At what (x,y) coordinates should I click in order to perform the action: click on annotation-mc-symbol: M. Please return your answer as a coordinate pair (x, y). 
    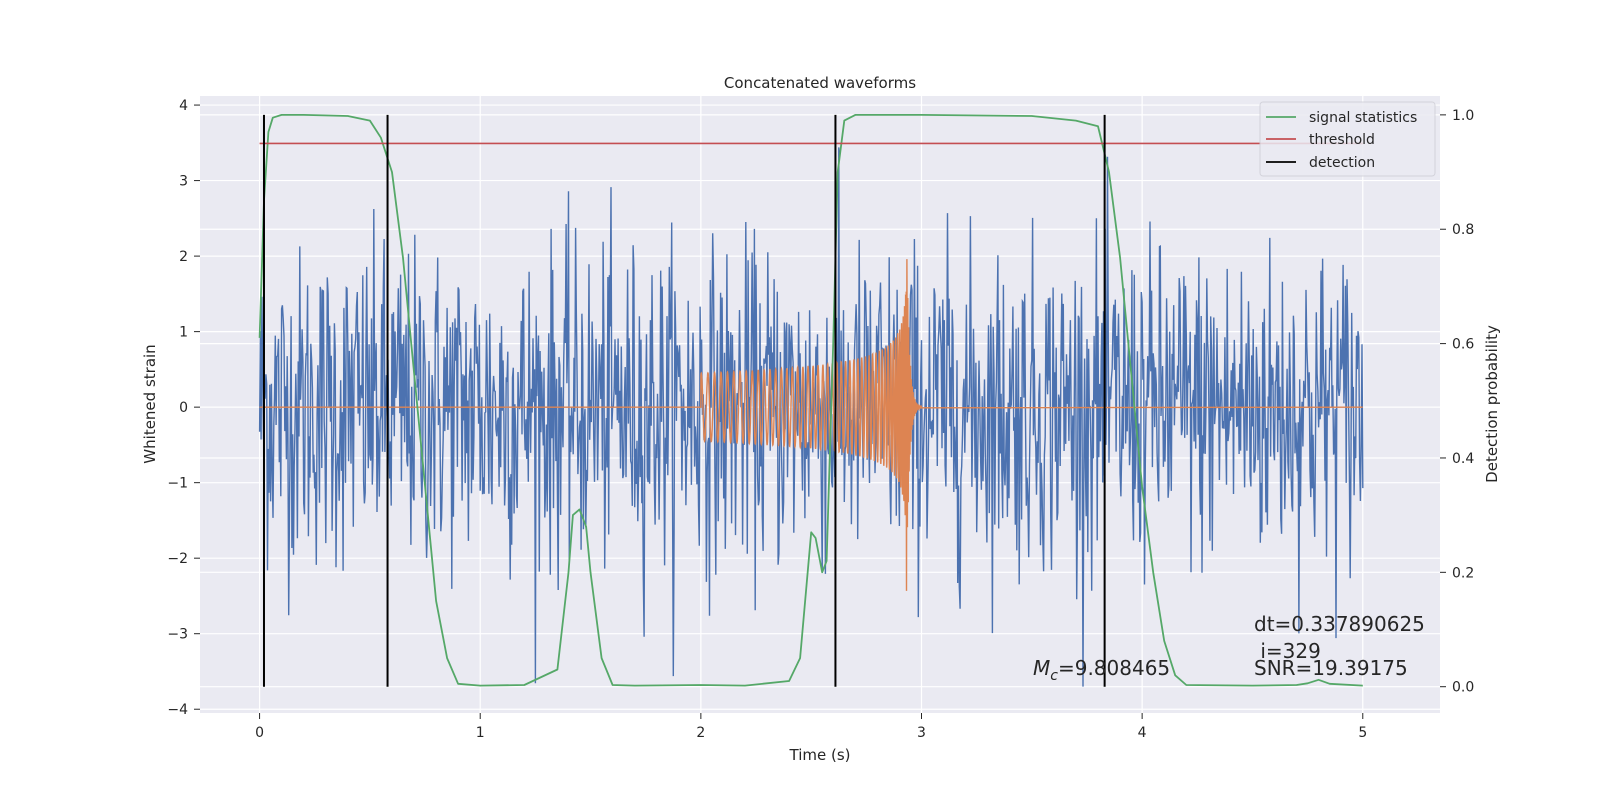
    Looking at the image, I should click on (1041, 668).